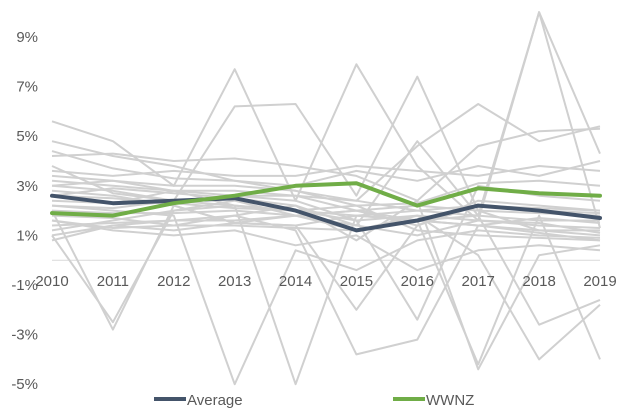  What do you see at coordinates (314, 400) in the screenshot?
I see `legend: Average WWNZ` at bounding box center [314, 400].